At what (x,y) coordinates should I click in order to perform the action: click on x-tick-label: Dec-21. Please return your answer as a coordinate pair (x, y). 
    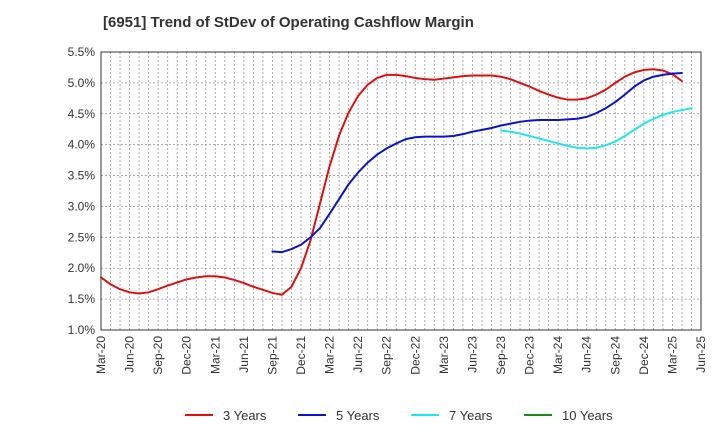
    Looking at the image, I should click on (301, 355).